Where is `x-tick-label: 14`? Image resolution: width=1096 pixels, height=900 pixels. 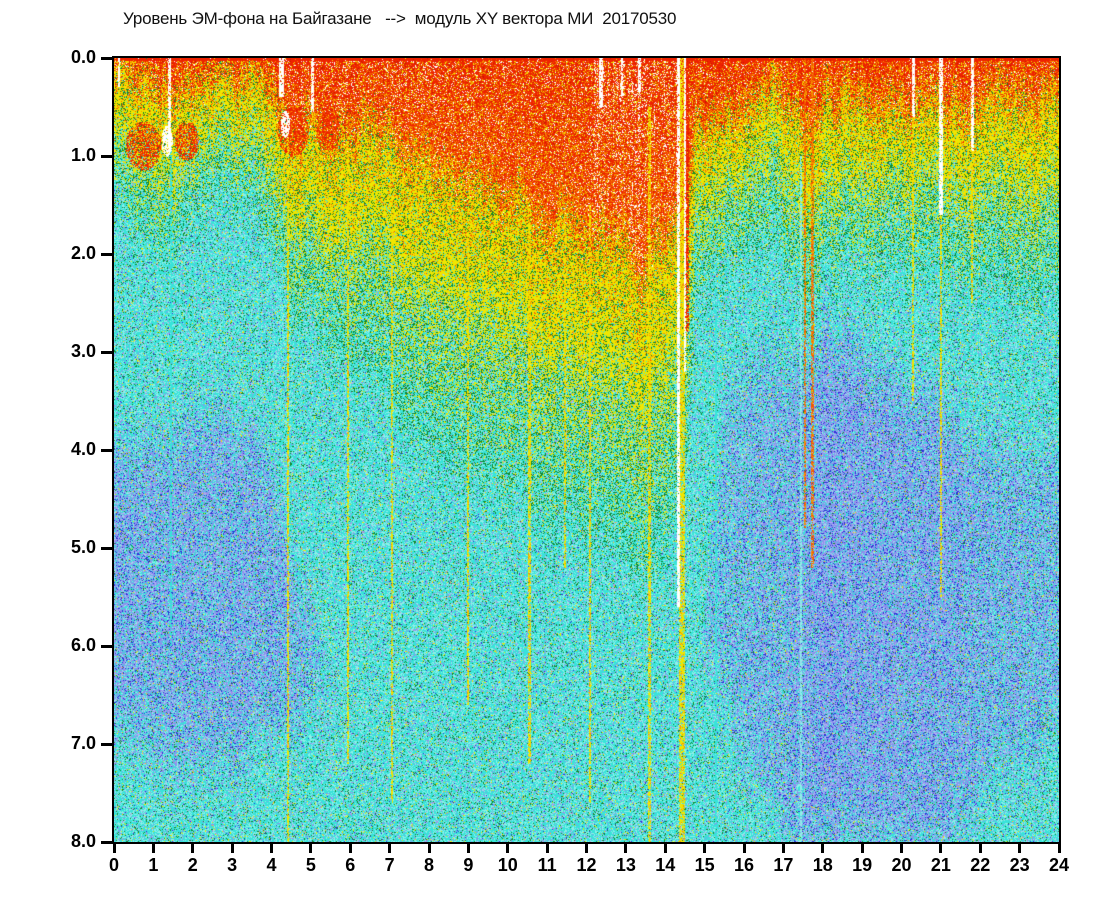
x-tick-label: 14 is located at coordinates (665, 865).